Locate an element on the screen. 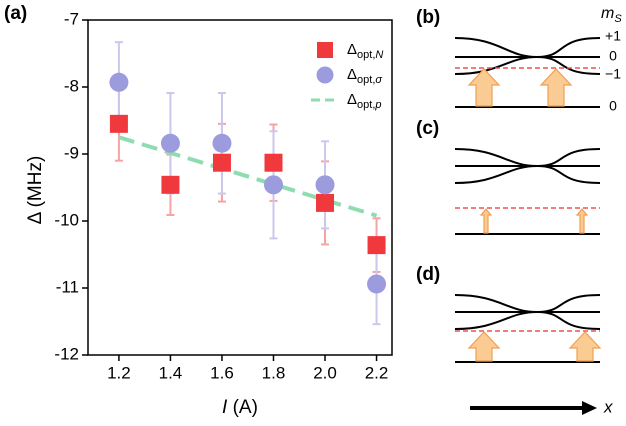 This screenshot has width=626, height=426. panel-label: (c) is located at coordinates (427, 128).